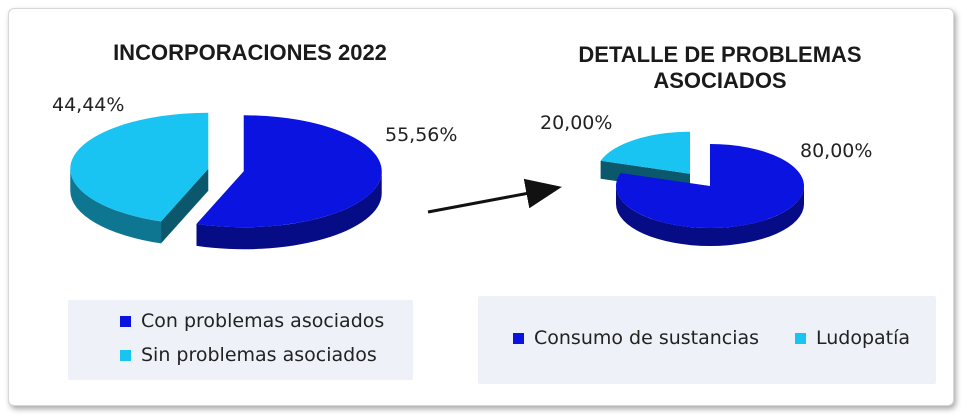 This screenshot has height=418, width=967. What do you see at coordinates (88, 105) in the screenshot?
I see `data-label-sin-problemas: 44,44%` at bounding box center [88, 105].